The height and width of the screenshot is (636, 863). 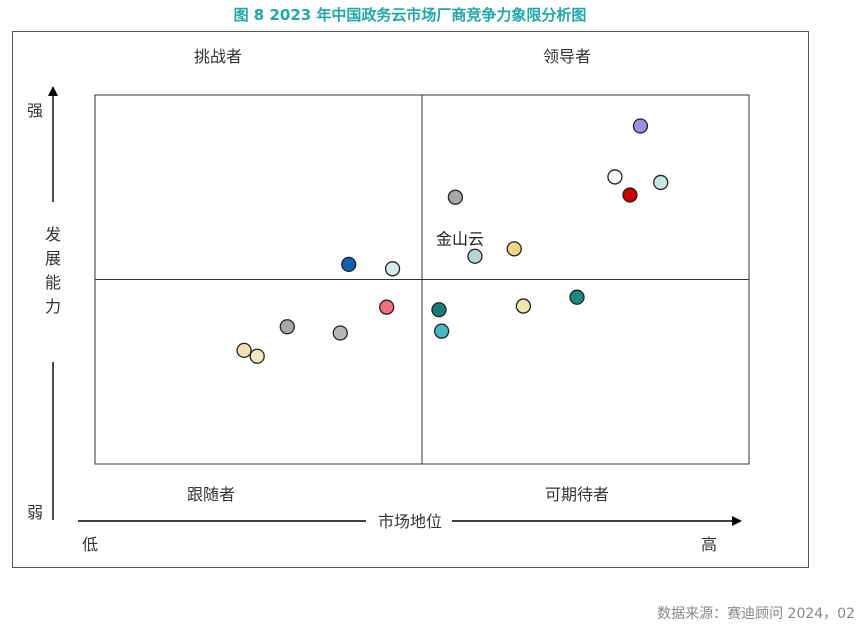 I want to click on quadrant-label-challengers: 挑战者, so click(x=218, y=56).